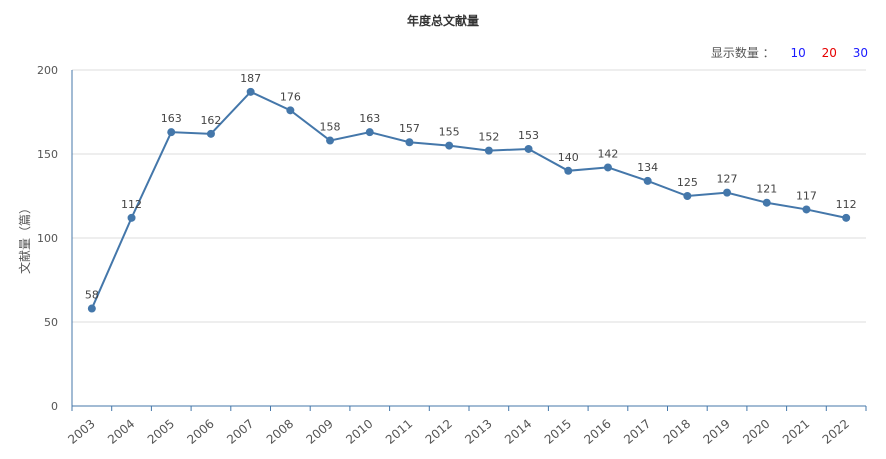 The height and width of the screenshot is (459, 886). I want to click on x-tick-label: 2014, so click(518, 431).